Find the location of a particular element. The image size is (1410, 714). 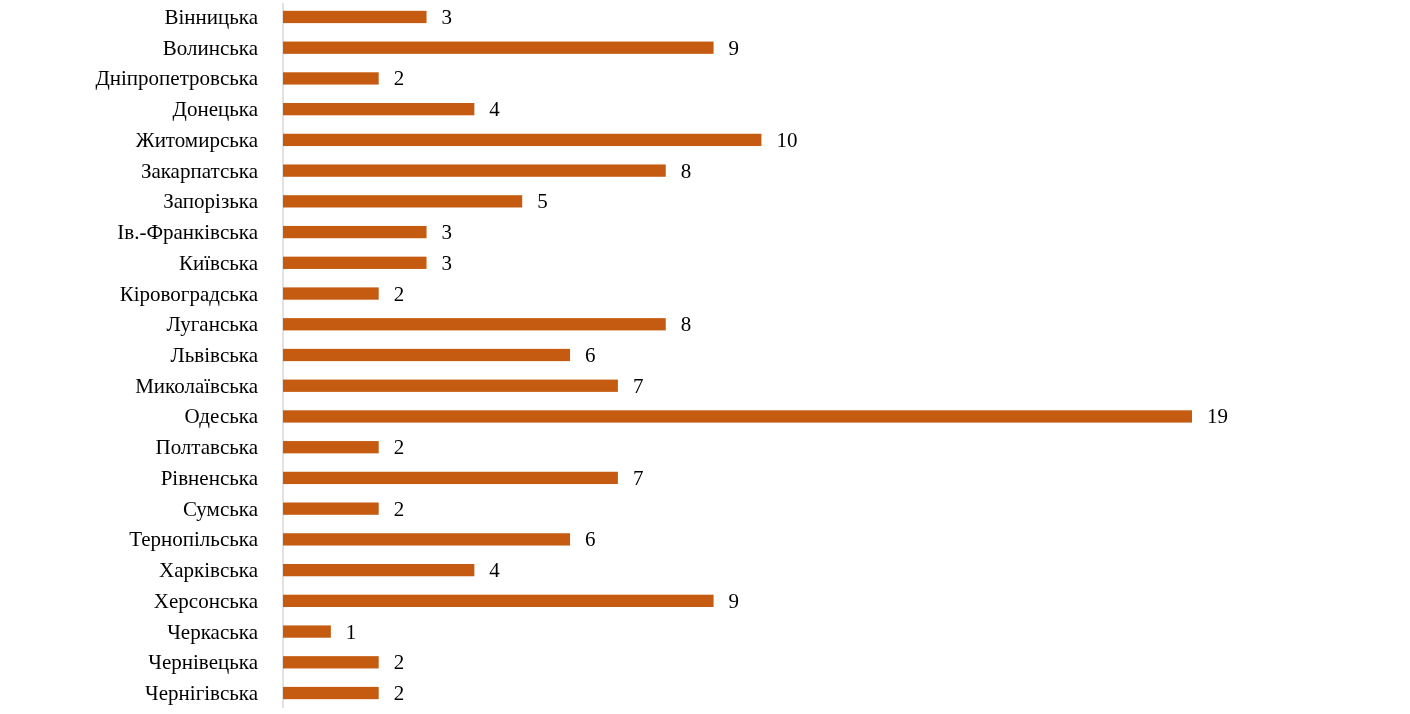

y-tick-label: Сумська is located at coordinates (220, 508).